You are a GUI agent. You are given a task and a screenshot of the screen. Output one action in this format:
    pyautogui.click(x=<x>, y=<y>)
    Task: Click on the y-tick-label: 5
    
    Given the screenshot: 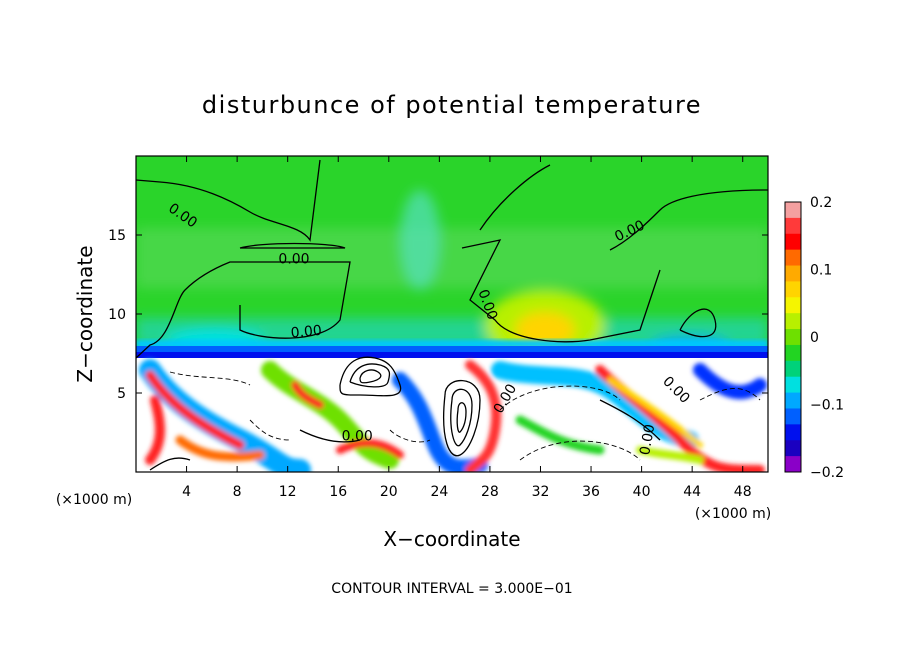 What is the action you would take?
    pyautogui.click(x=121, y=394)
    